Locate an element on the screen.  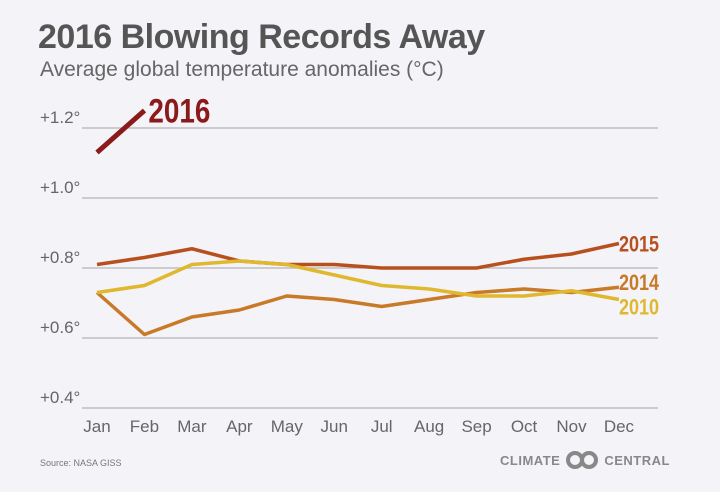
y-tick-label: +0.8° is located at coordinates (60, 257).